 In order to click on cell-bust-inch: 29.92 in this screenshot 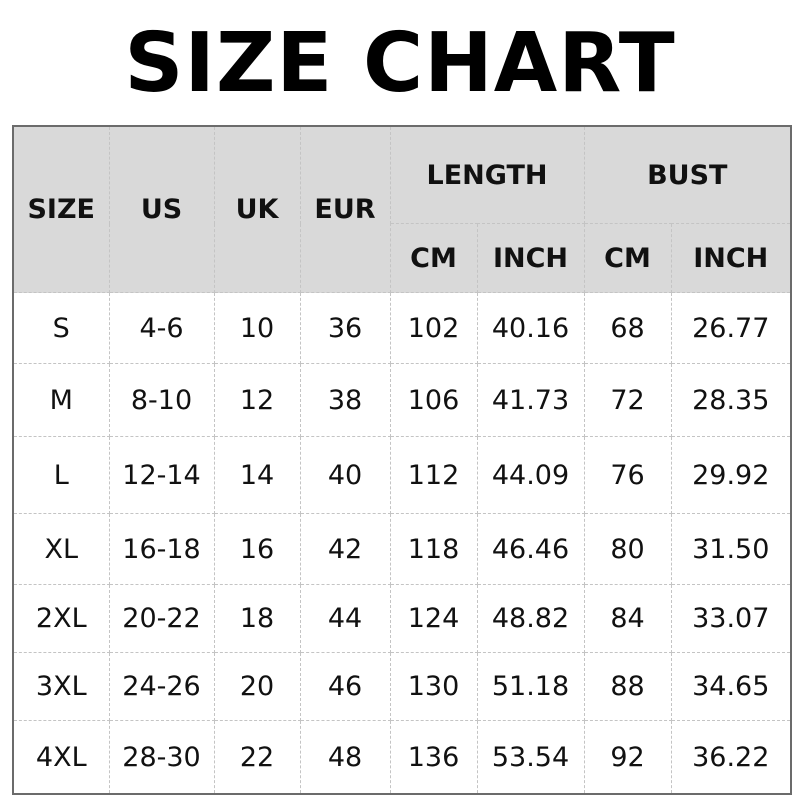, I will do `click(731, 475)`.